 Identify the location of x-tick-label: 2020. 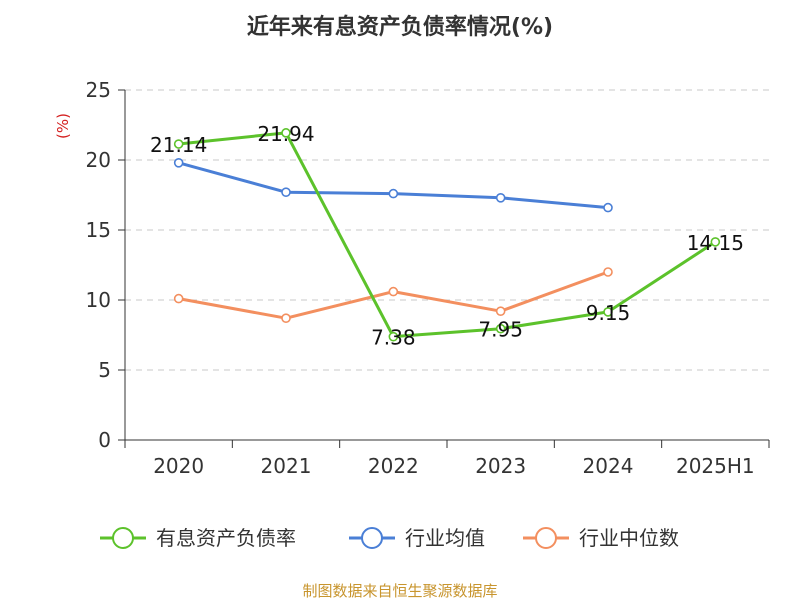
(178, 466).